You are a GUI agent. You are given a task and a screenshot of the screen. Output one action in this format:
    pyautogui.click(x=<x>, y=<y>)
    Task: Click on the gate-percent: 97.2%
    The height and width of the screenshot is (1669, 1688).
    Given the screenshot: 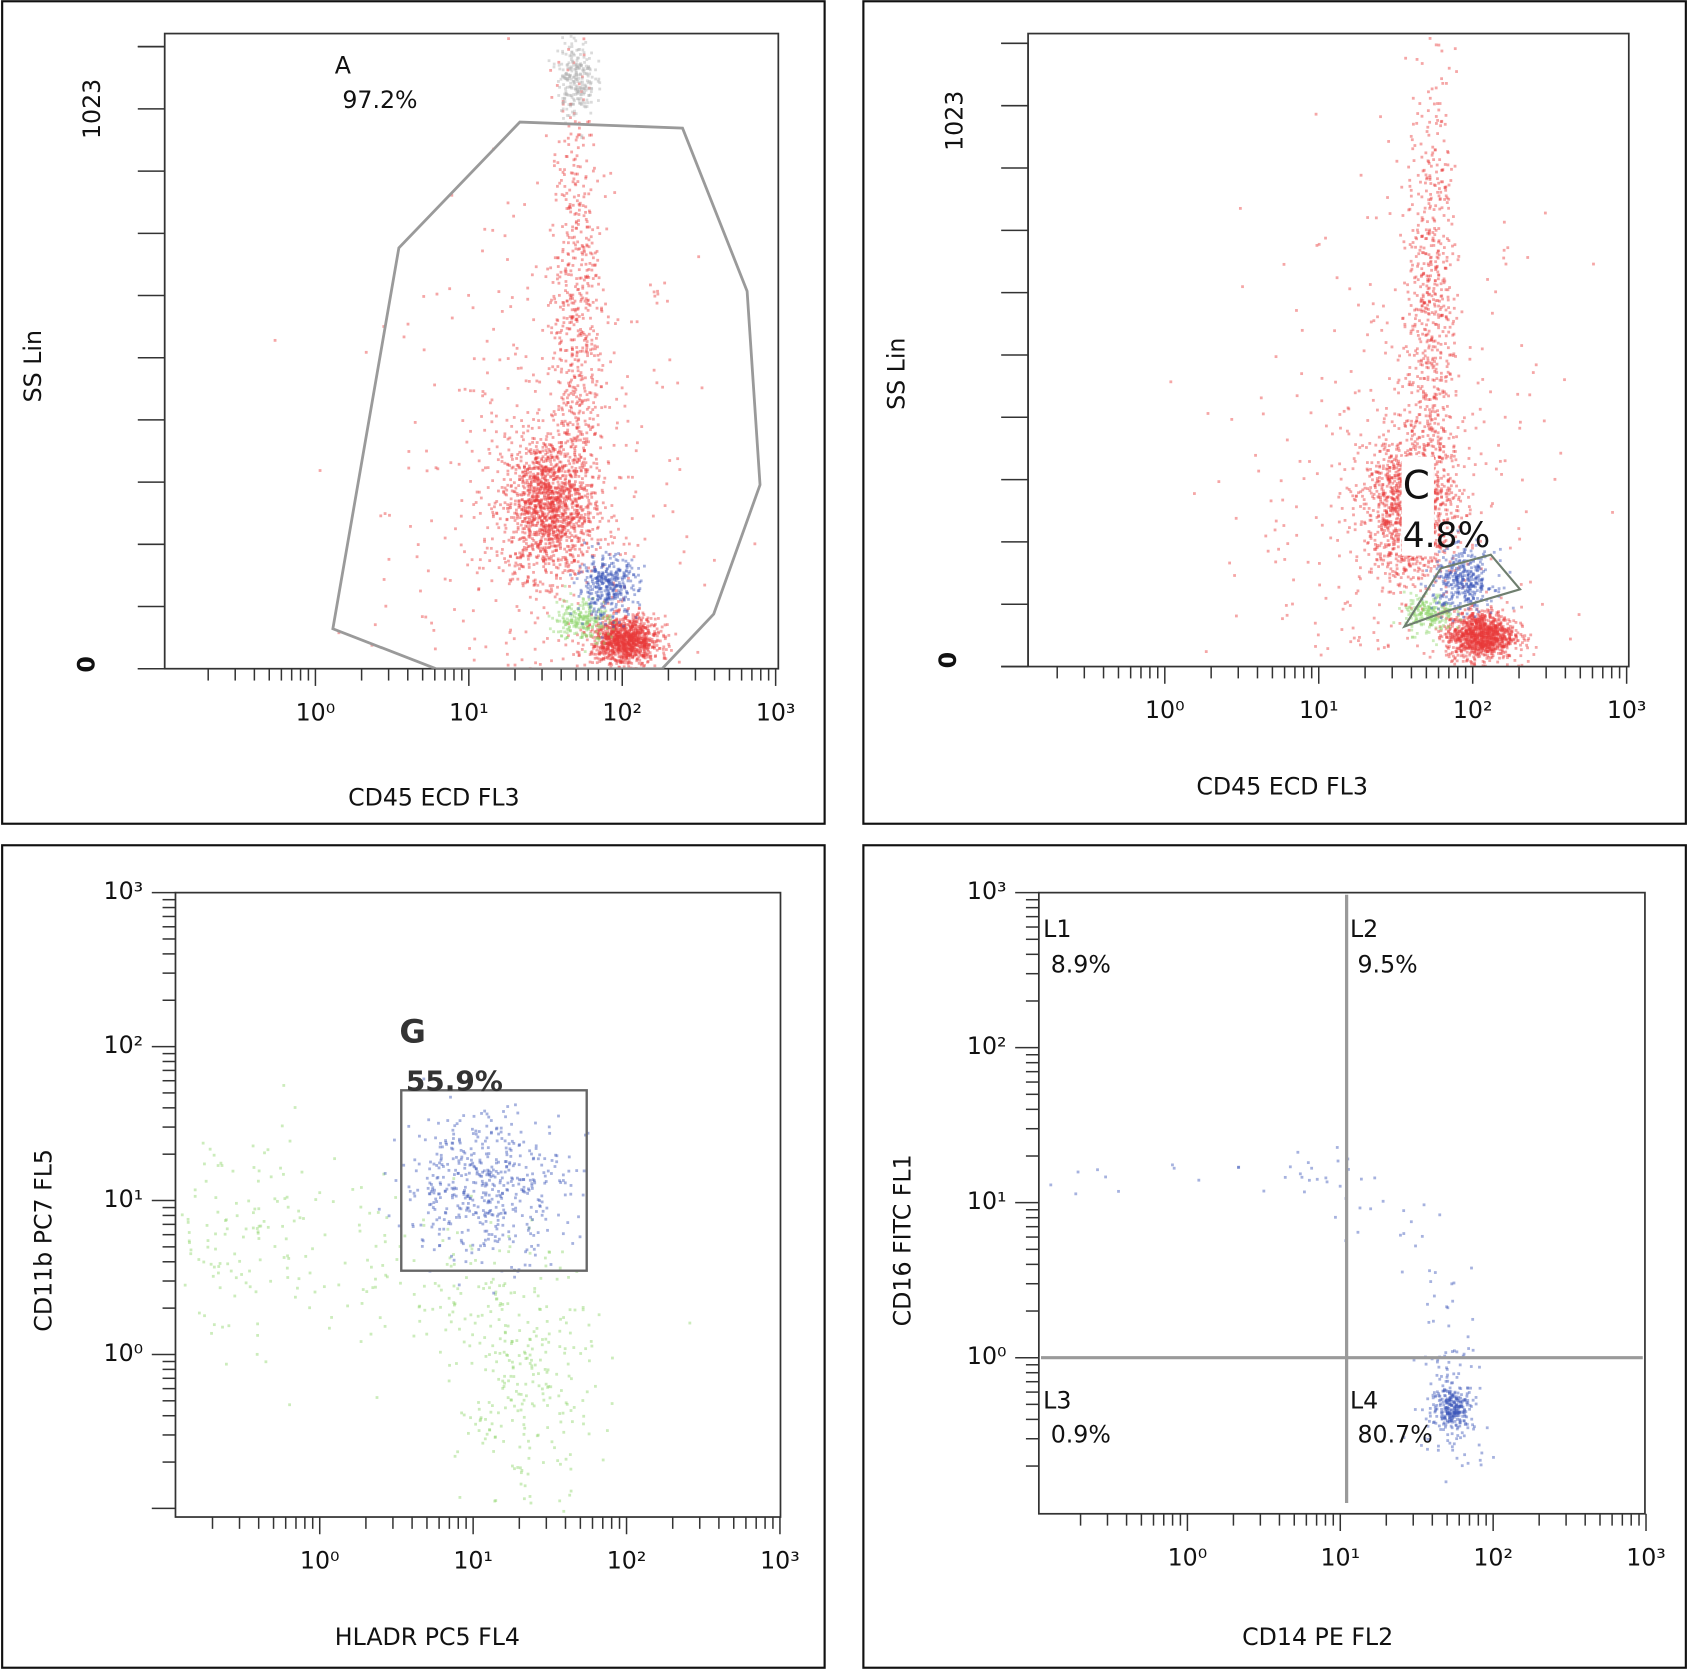 What is the action you would take?
    pyautogui.click(x=379, y=100)
    